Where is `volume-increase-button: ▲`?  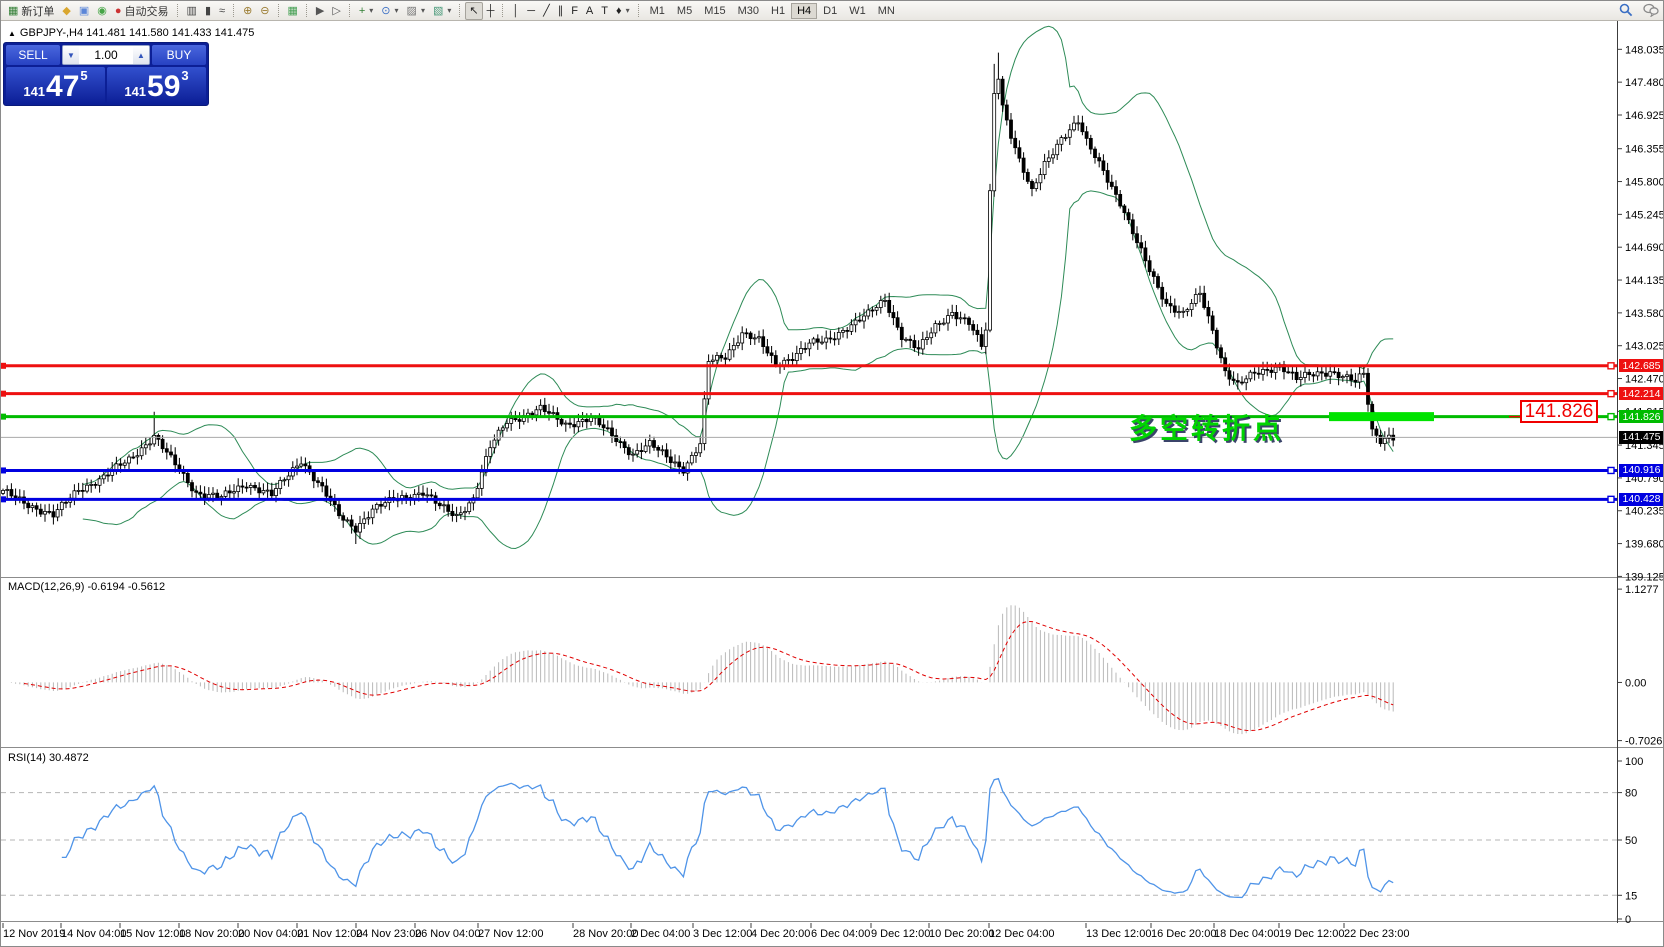
volume-increase-button: ▲ is located at coordinates (141, 55).